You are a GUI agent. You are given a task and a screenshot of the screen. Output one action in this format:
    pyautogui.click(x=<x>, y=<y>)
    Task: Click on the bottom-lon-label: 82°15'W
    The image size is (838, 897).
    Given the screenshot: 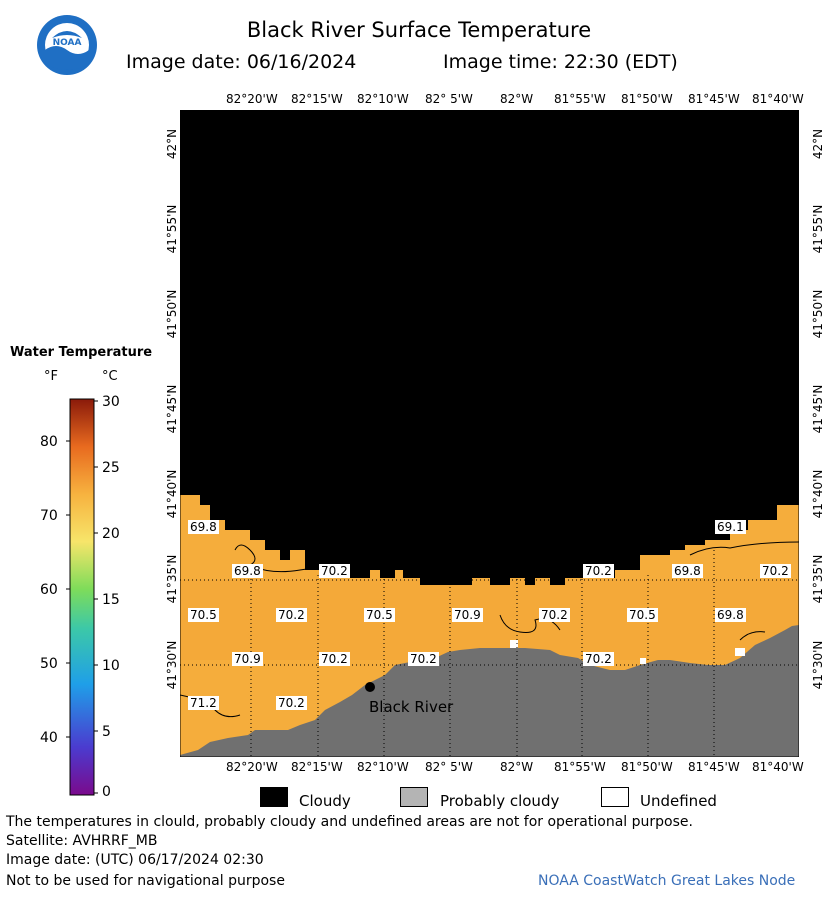 What is the action you would take?
    pyautogui.click(x=317, y=767)
    